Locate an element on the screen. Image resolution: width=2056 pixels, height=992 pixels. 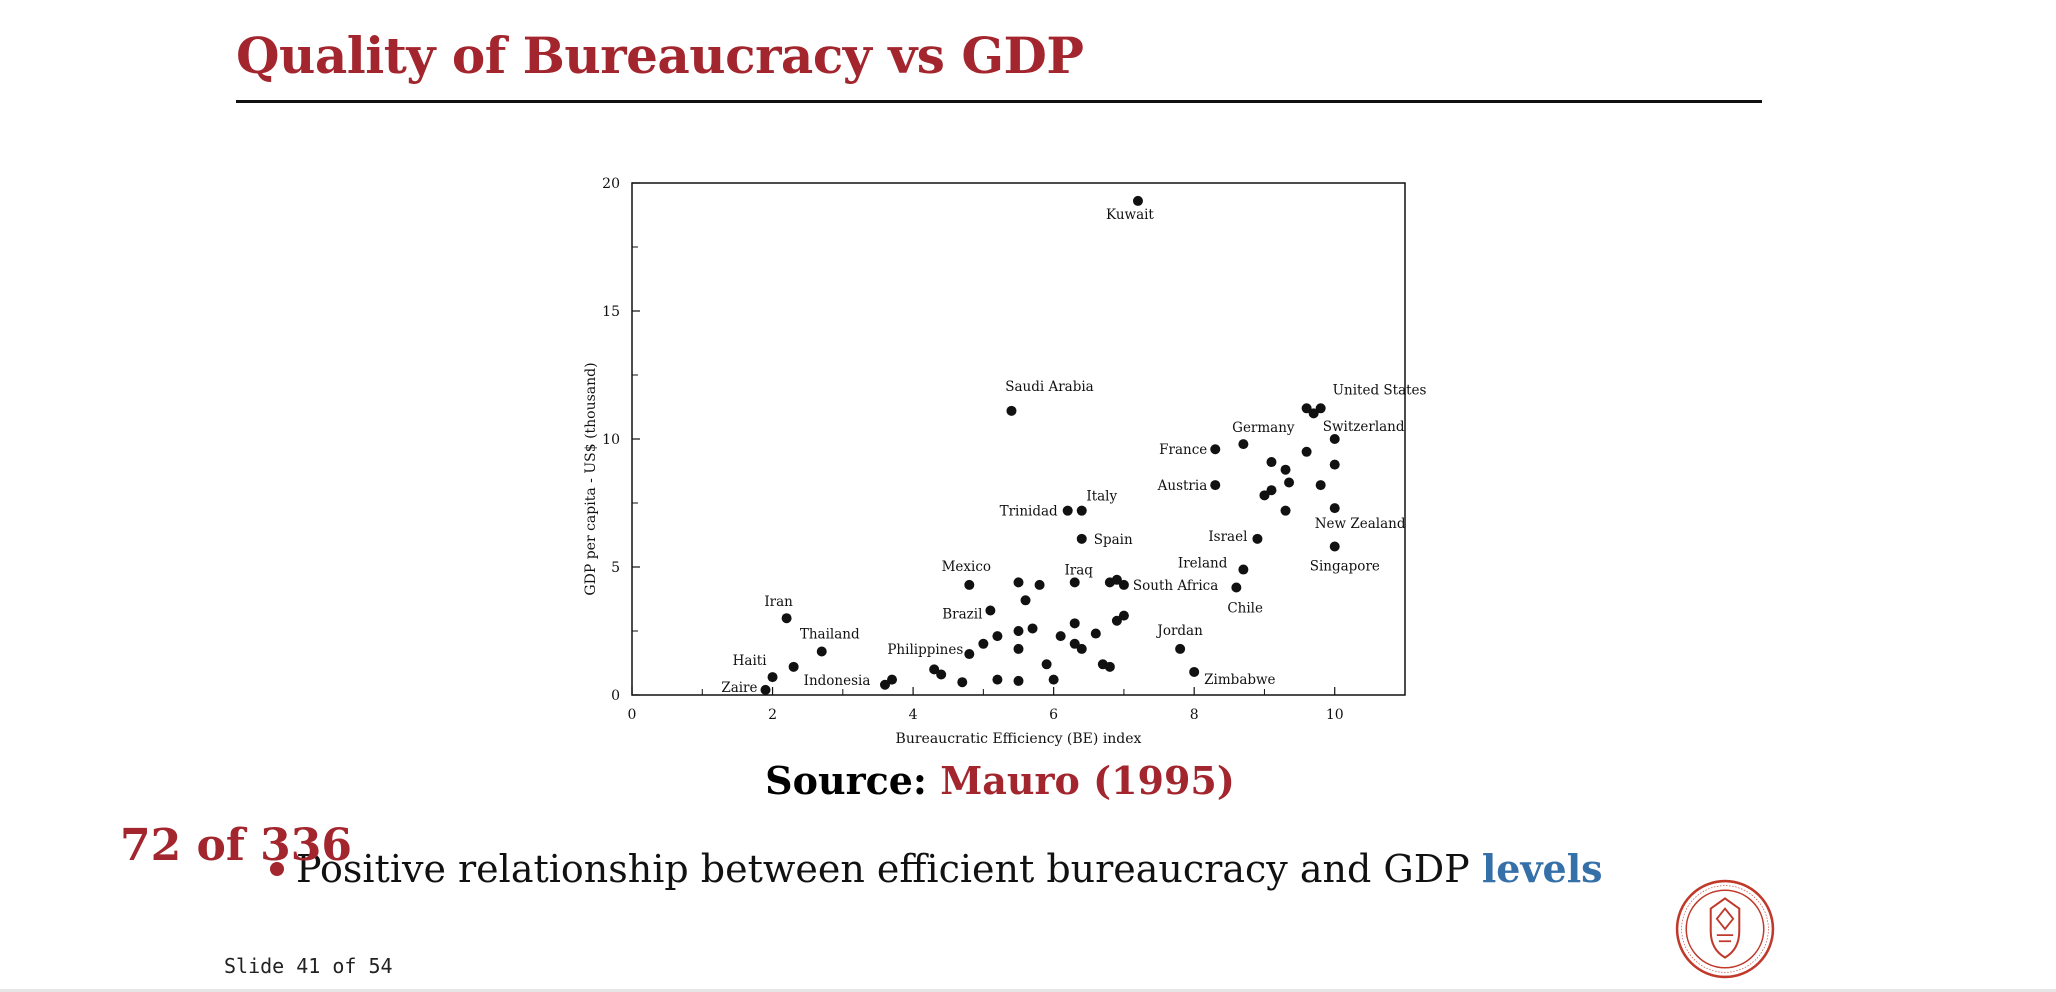
point-label: Mexico is located at coordinates (966, 567).